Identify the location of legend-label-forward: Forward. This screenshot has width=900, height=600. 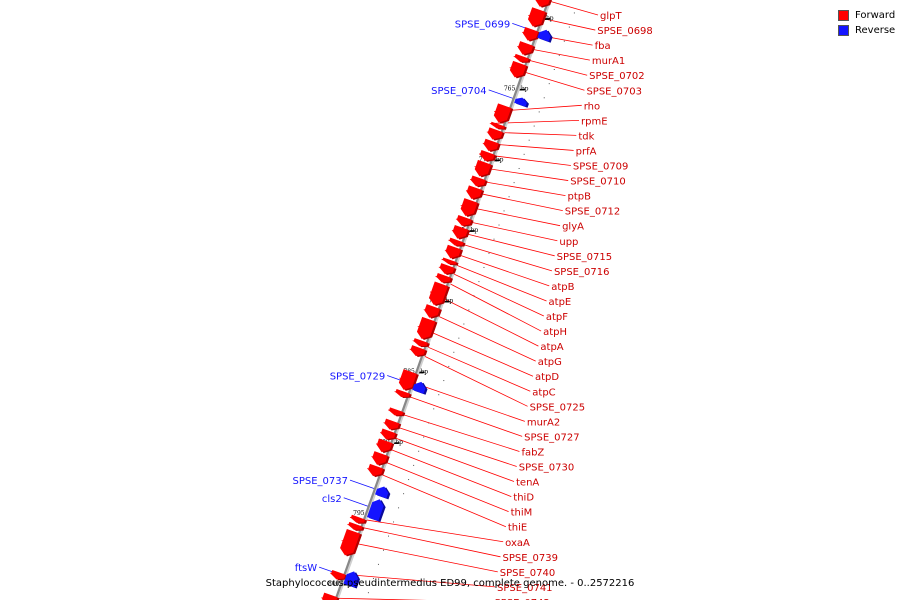
(875, 15).